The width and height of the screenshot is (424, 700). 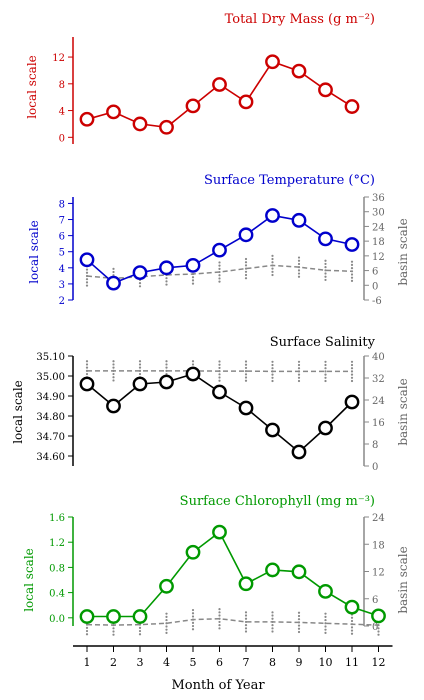 What do you see at coordinates (18, 412) in the screenshot?
I see `panel-3-ylabel: local scale` at bounding box center [18, 412].